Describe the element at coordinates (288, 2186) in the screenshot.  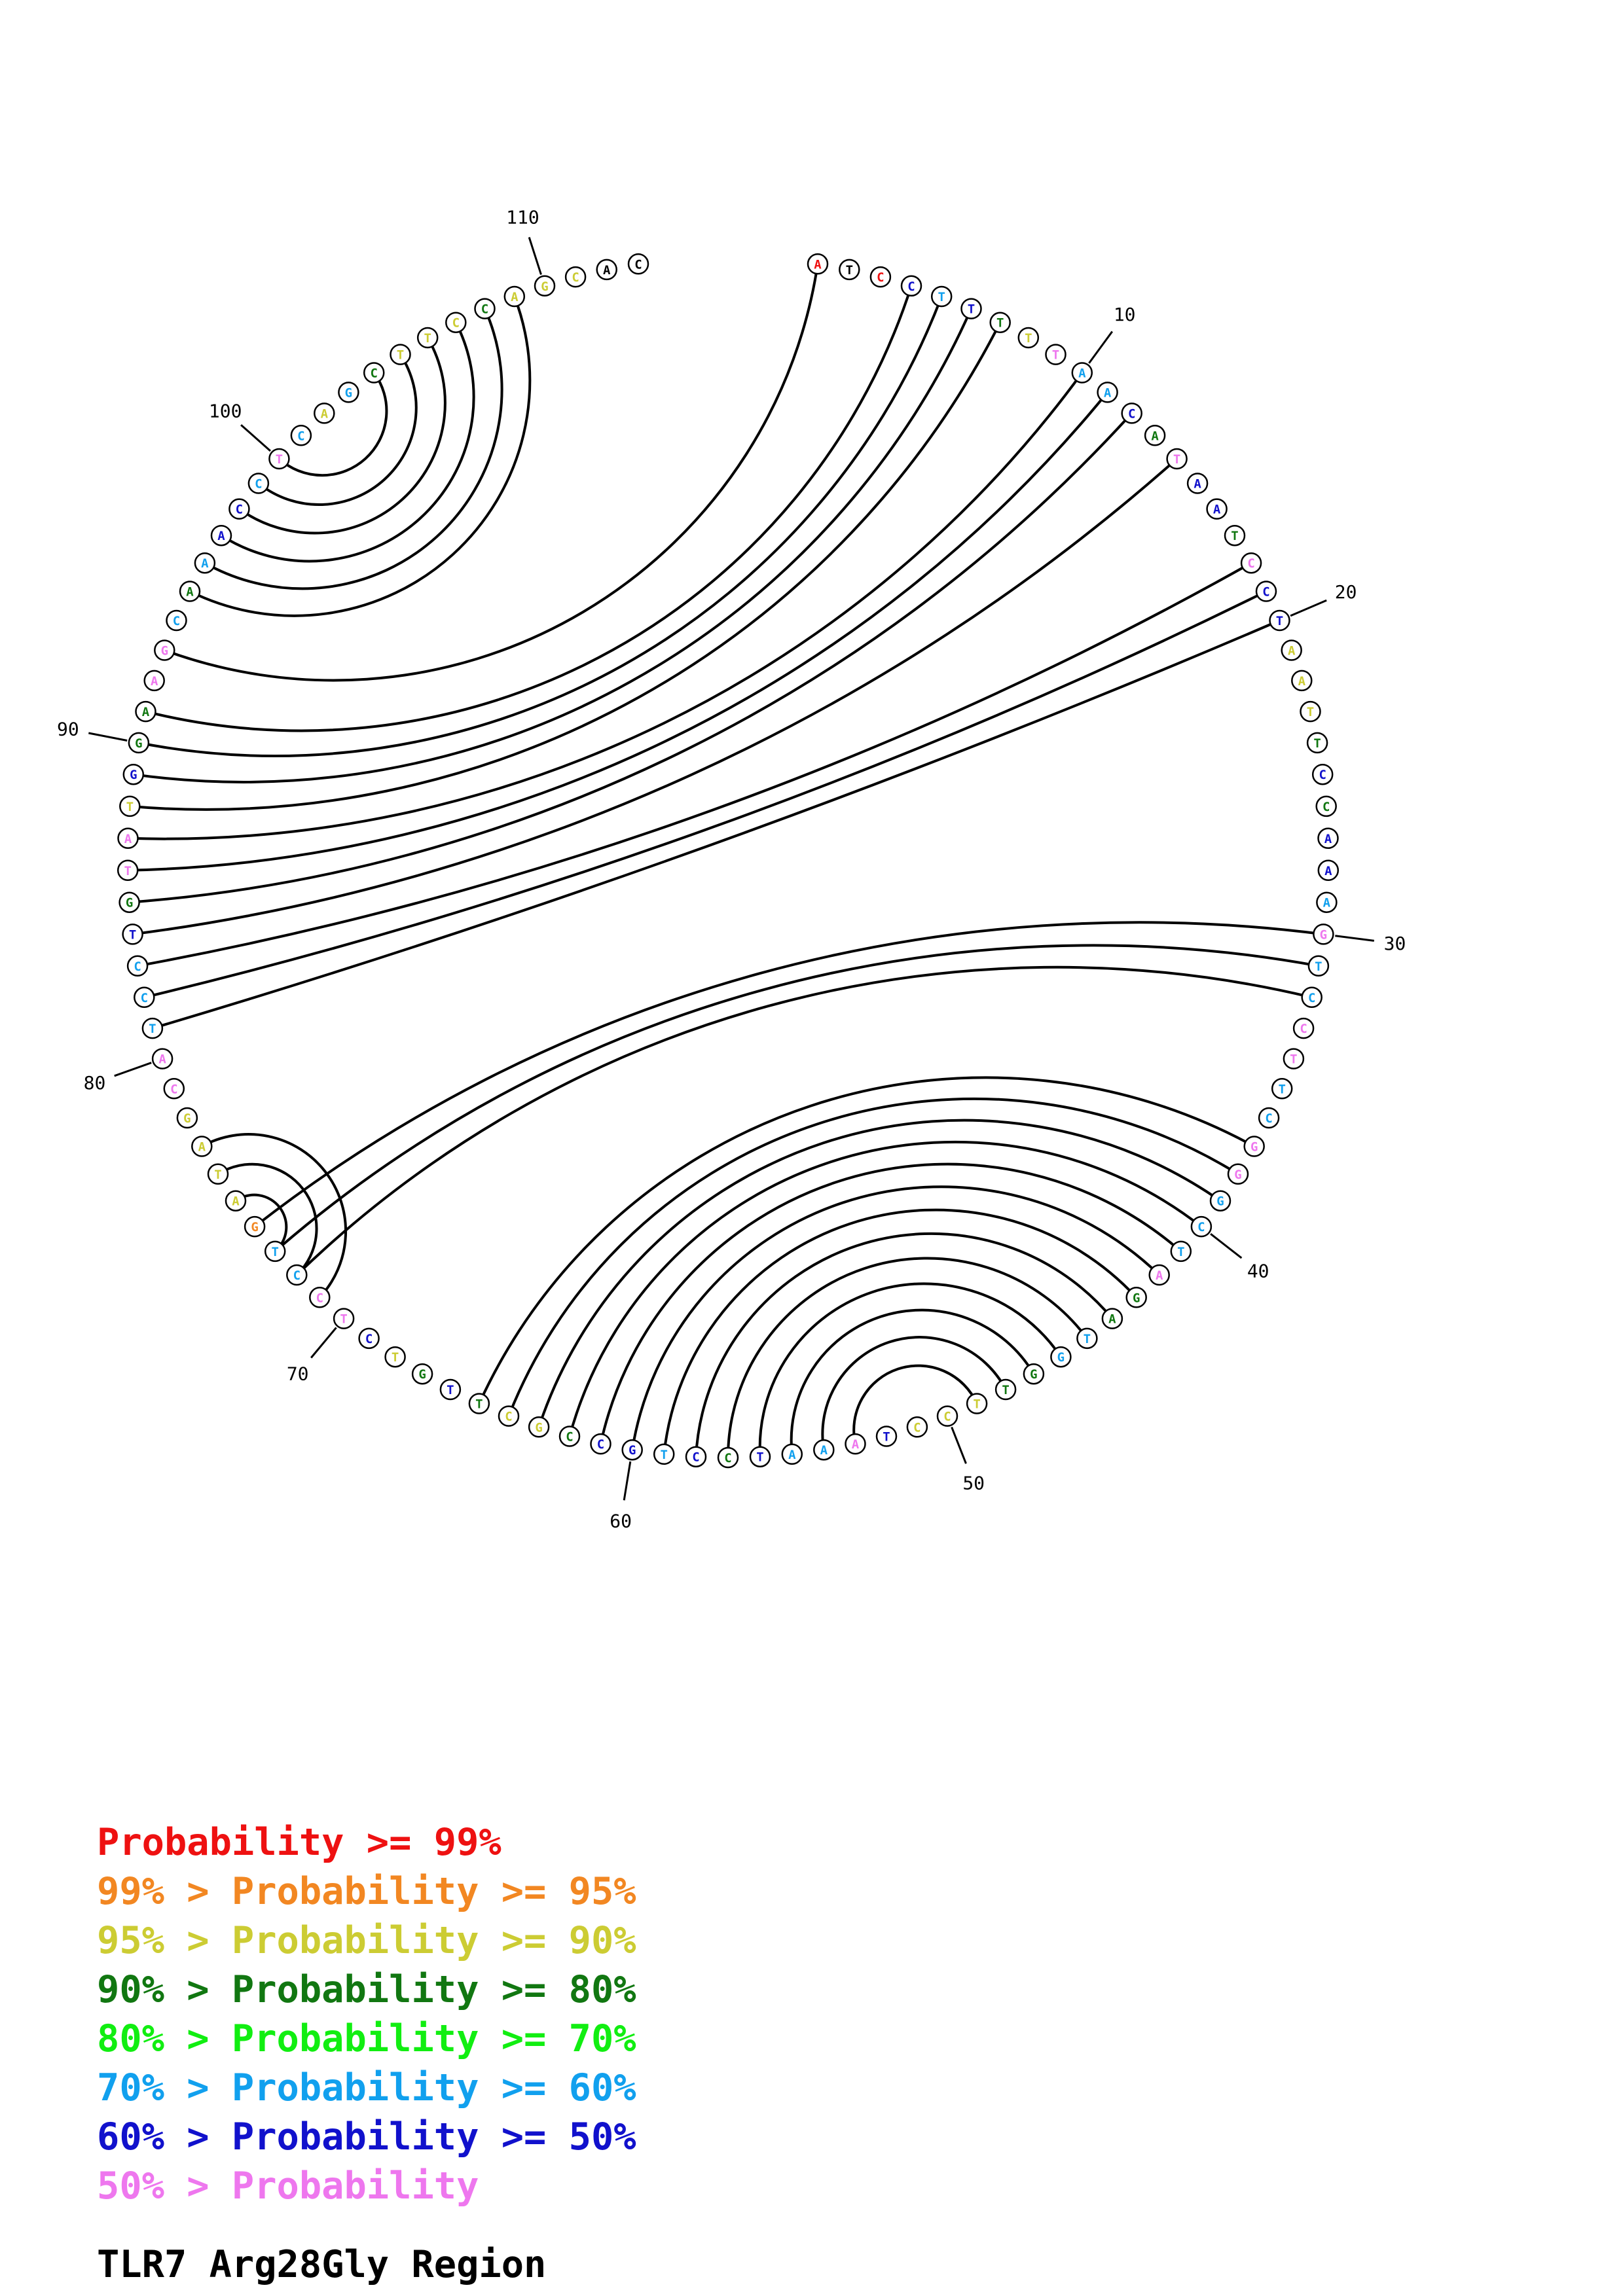
I see `legend-row: 50% > Probability` at that location.